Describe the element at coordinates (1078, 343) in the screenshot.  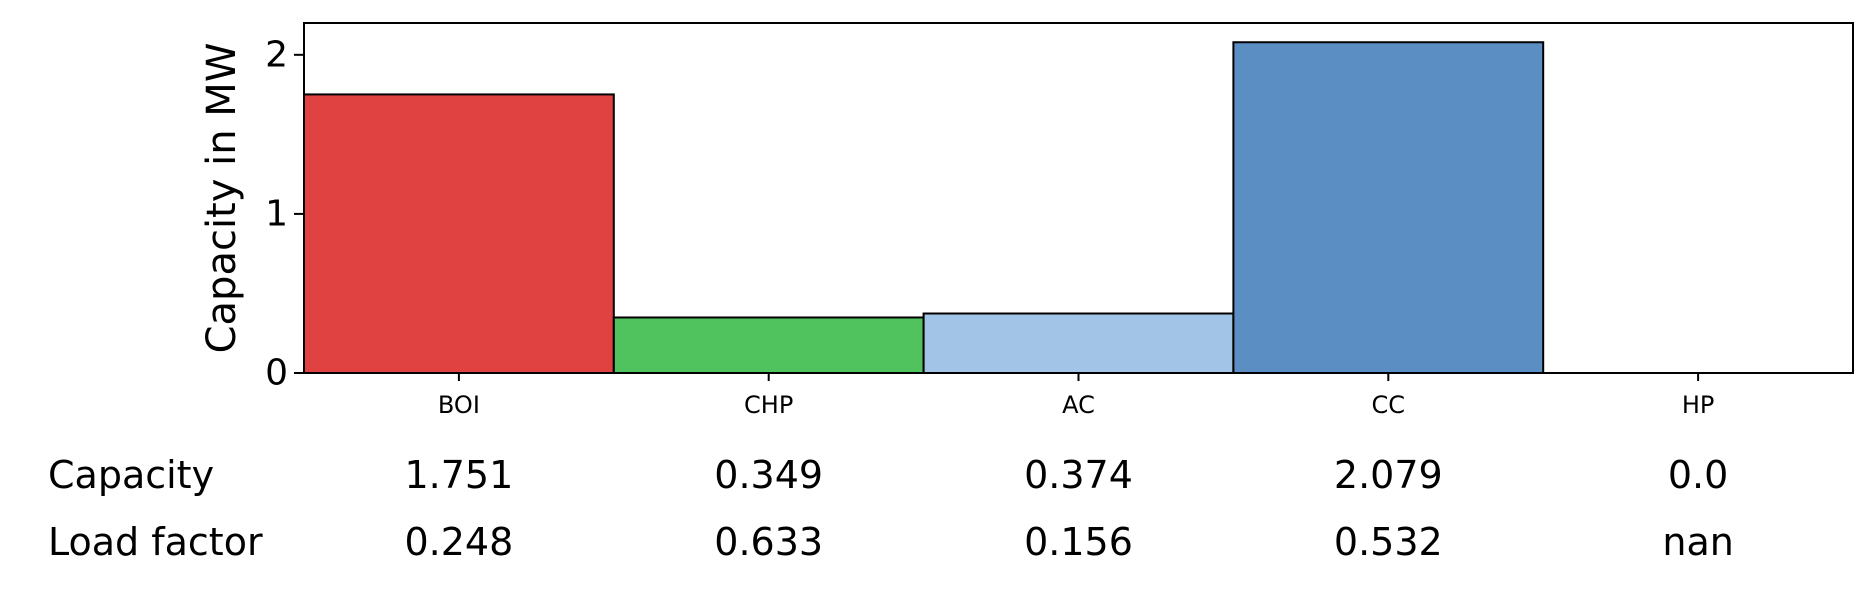
I see `bar-ac` at that location.